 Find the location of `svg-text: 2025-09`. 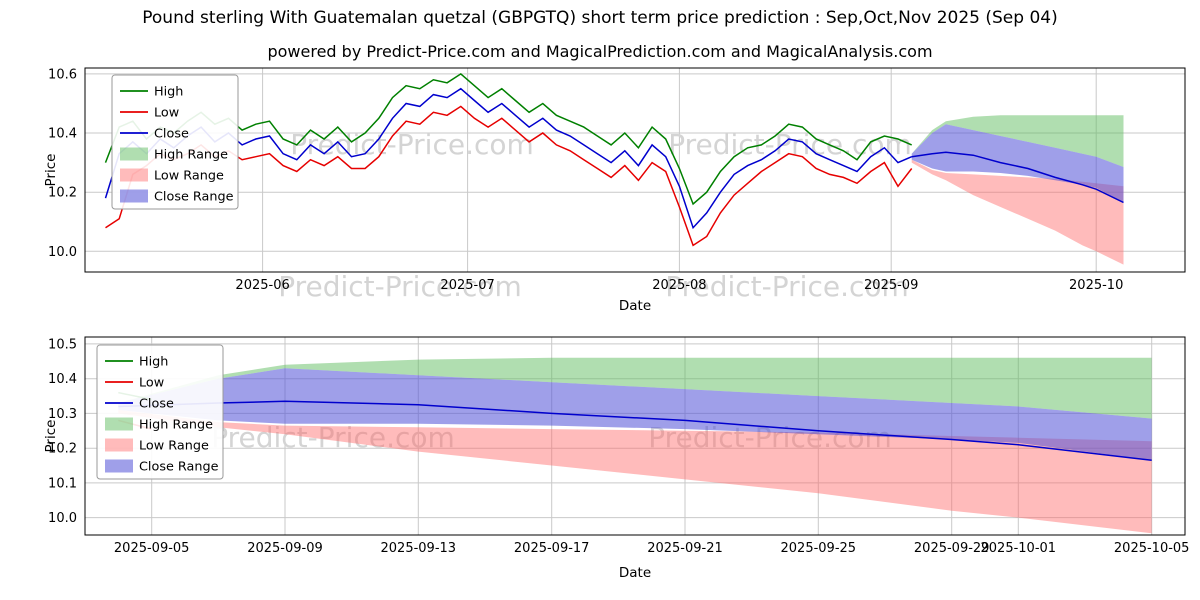

svg-text: 2025-09 is located at coordinates (891, 285).